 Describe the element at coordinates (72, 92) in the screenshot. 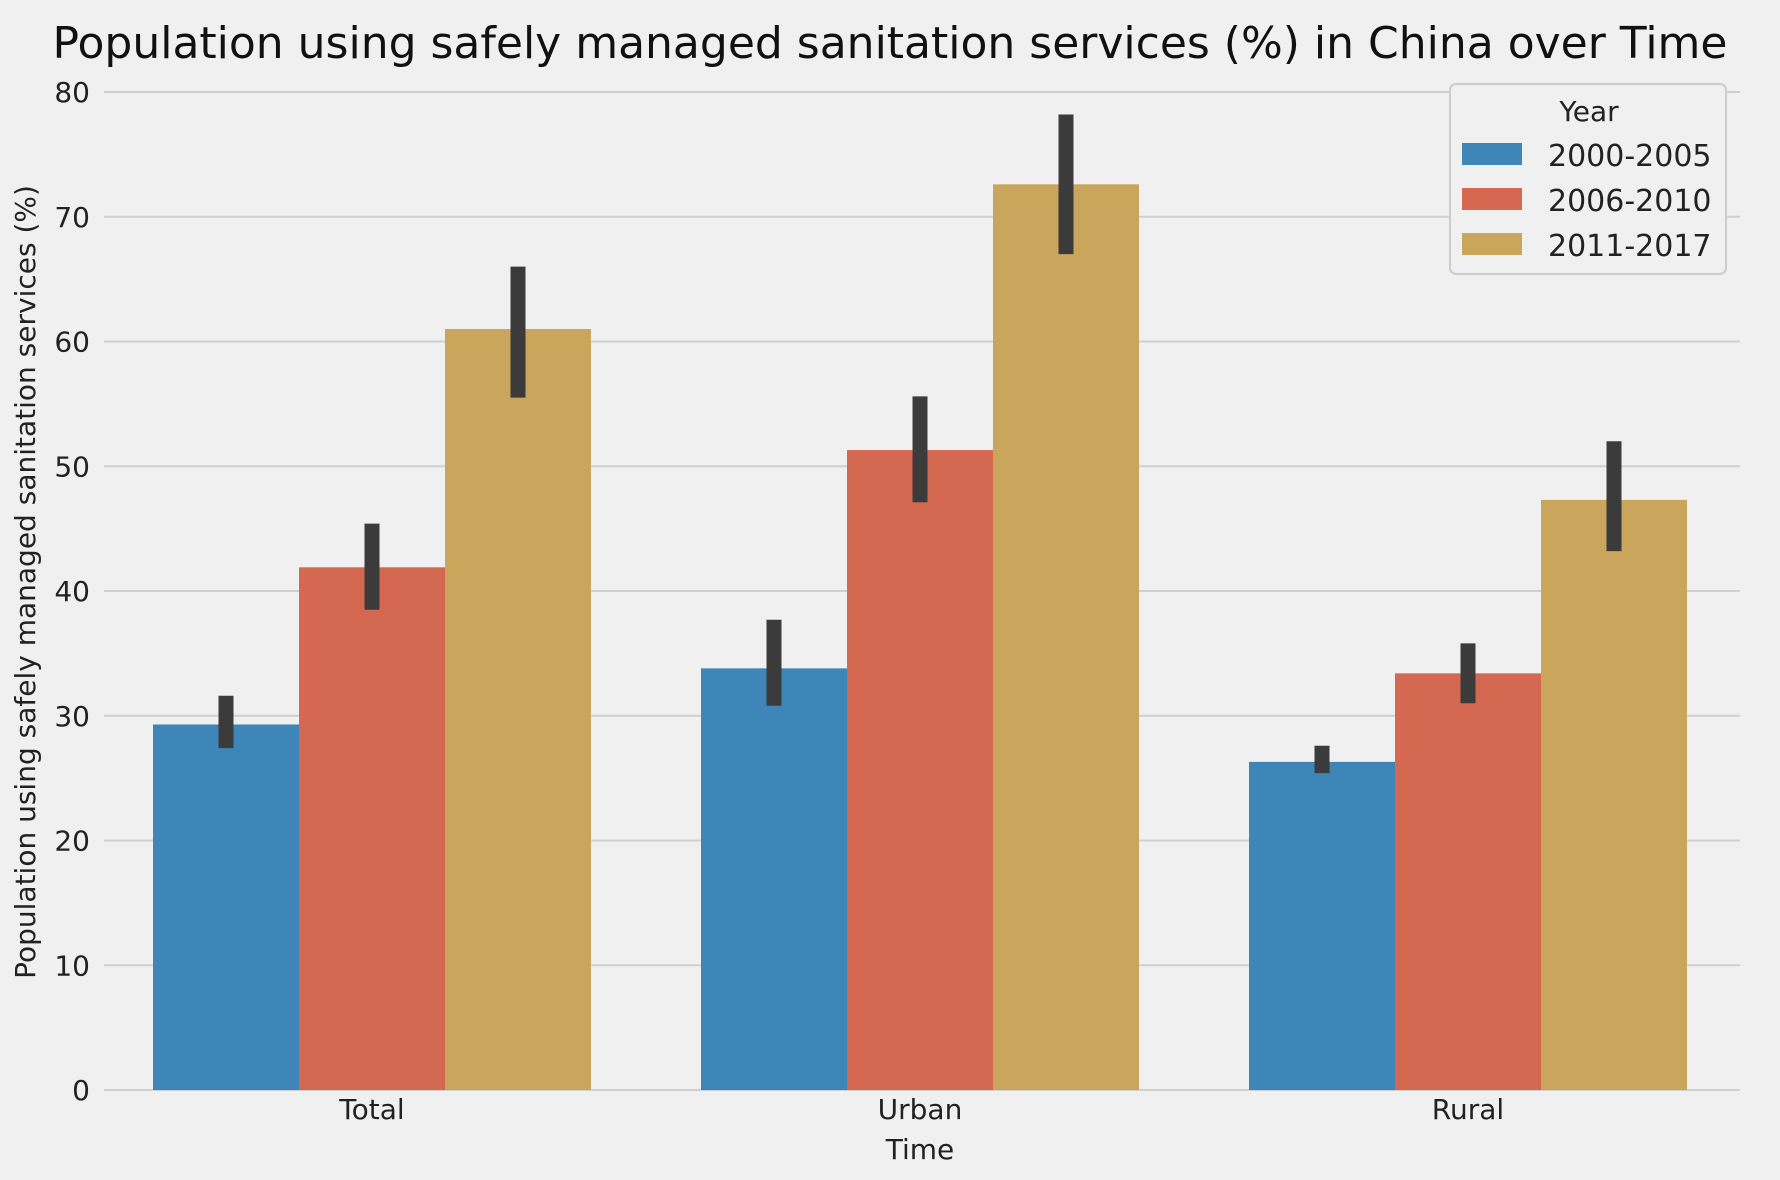

I see `y-tick-label: 80` at that location.